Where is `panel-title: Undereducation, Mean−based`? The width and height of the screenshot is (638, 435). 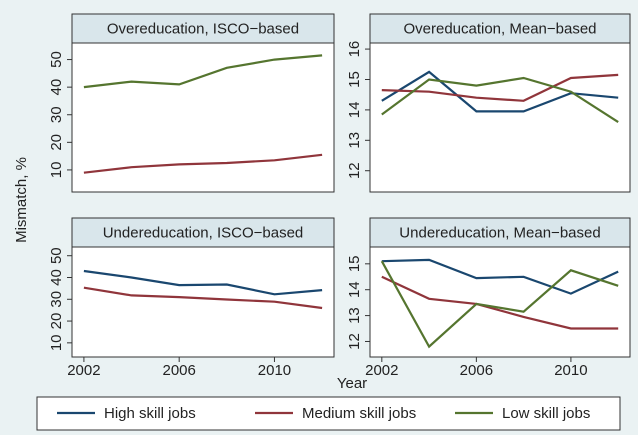 panel-title: Undereducation, Mean−based is located at coordinates (499, 232).